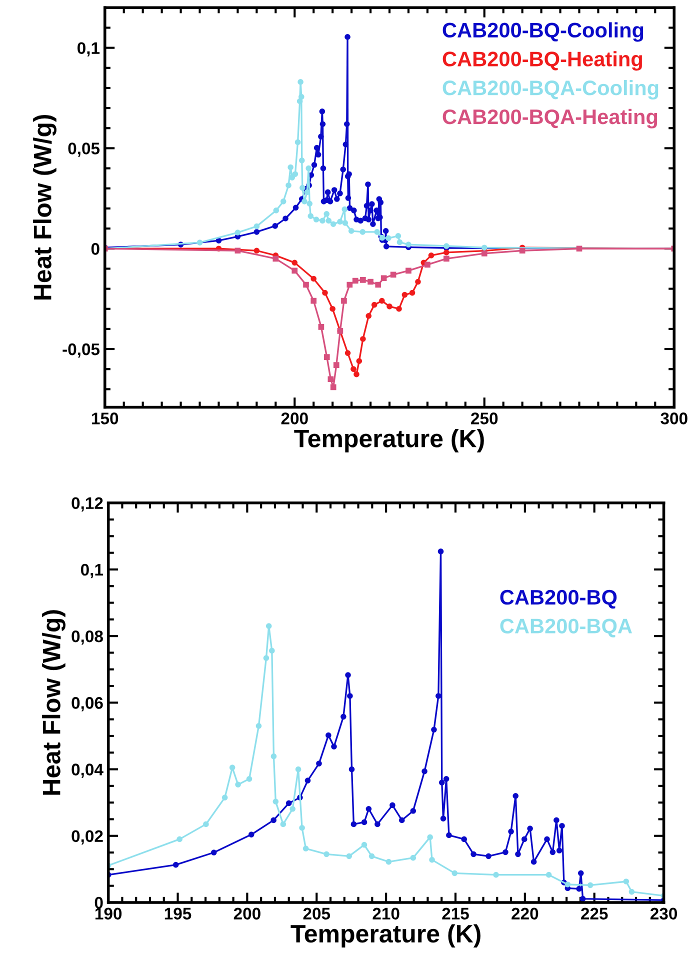  Describe the element at coordinates (455, 914) in the screenshot. I see `x-tick-label: 215` at that location.